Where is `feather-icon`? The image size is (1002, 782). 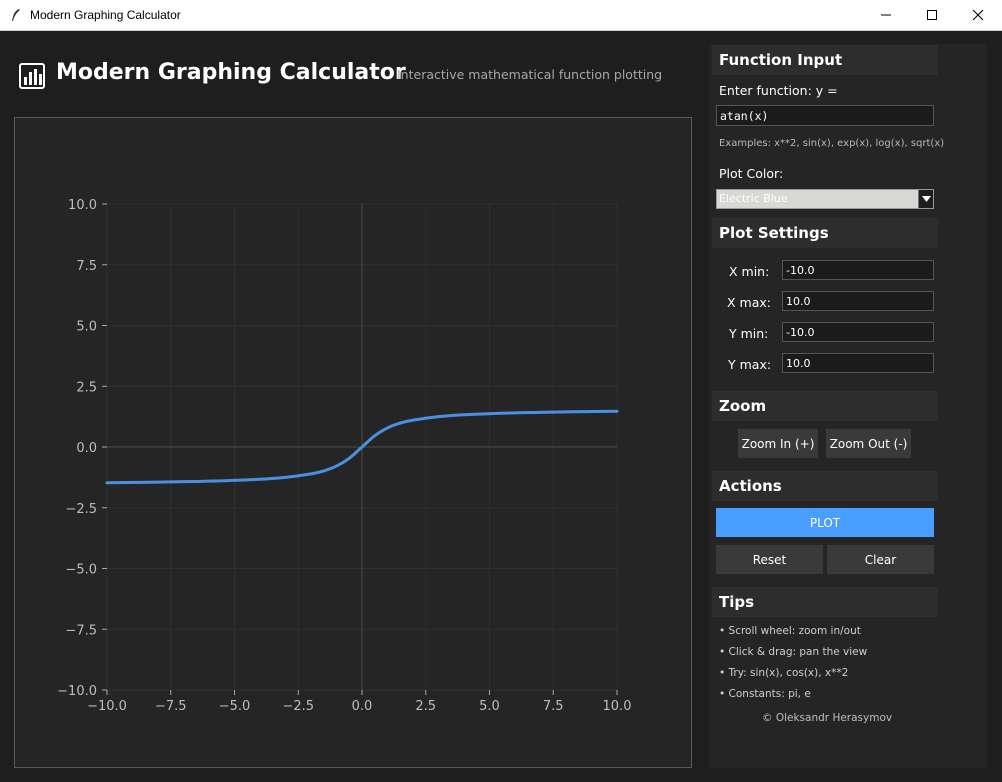
feather-icon is located at coordinates (16, 15).